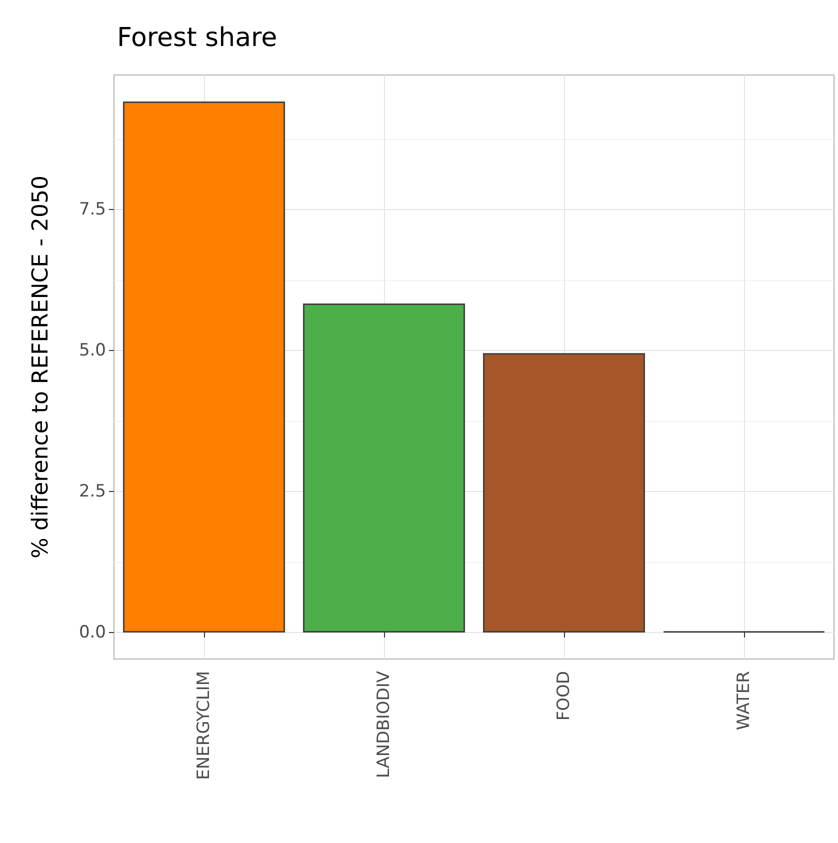 This screenshot has height=843, width=838. What do you see at coordinates (41, 367) in the screenshot?
I see `y-axis-title: % difference to REFERENCE - 2050` at bounding box center [41, 367].